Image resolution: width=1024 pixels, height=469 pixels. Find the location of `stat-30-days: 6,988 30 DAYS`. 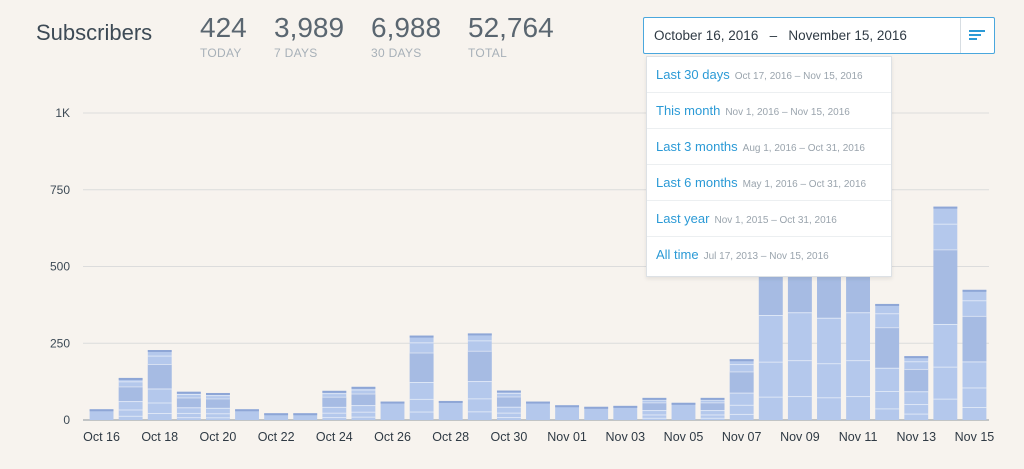

stat-30-days: 6,988 30 DAYS is located at coordinates (406, 36).